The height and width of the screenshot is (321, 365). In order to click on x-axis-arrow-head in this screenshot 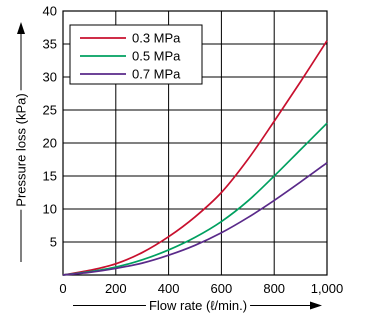, I will do `click(316, 305)`.